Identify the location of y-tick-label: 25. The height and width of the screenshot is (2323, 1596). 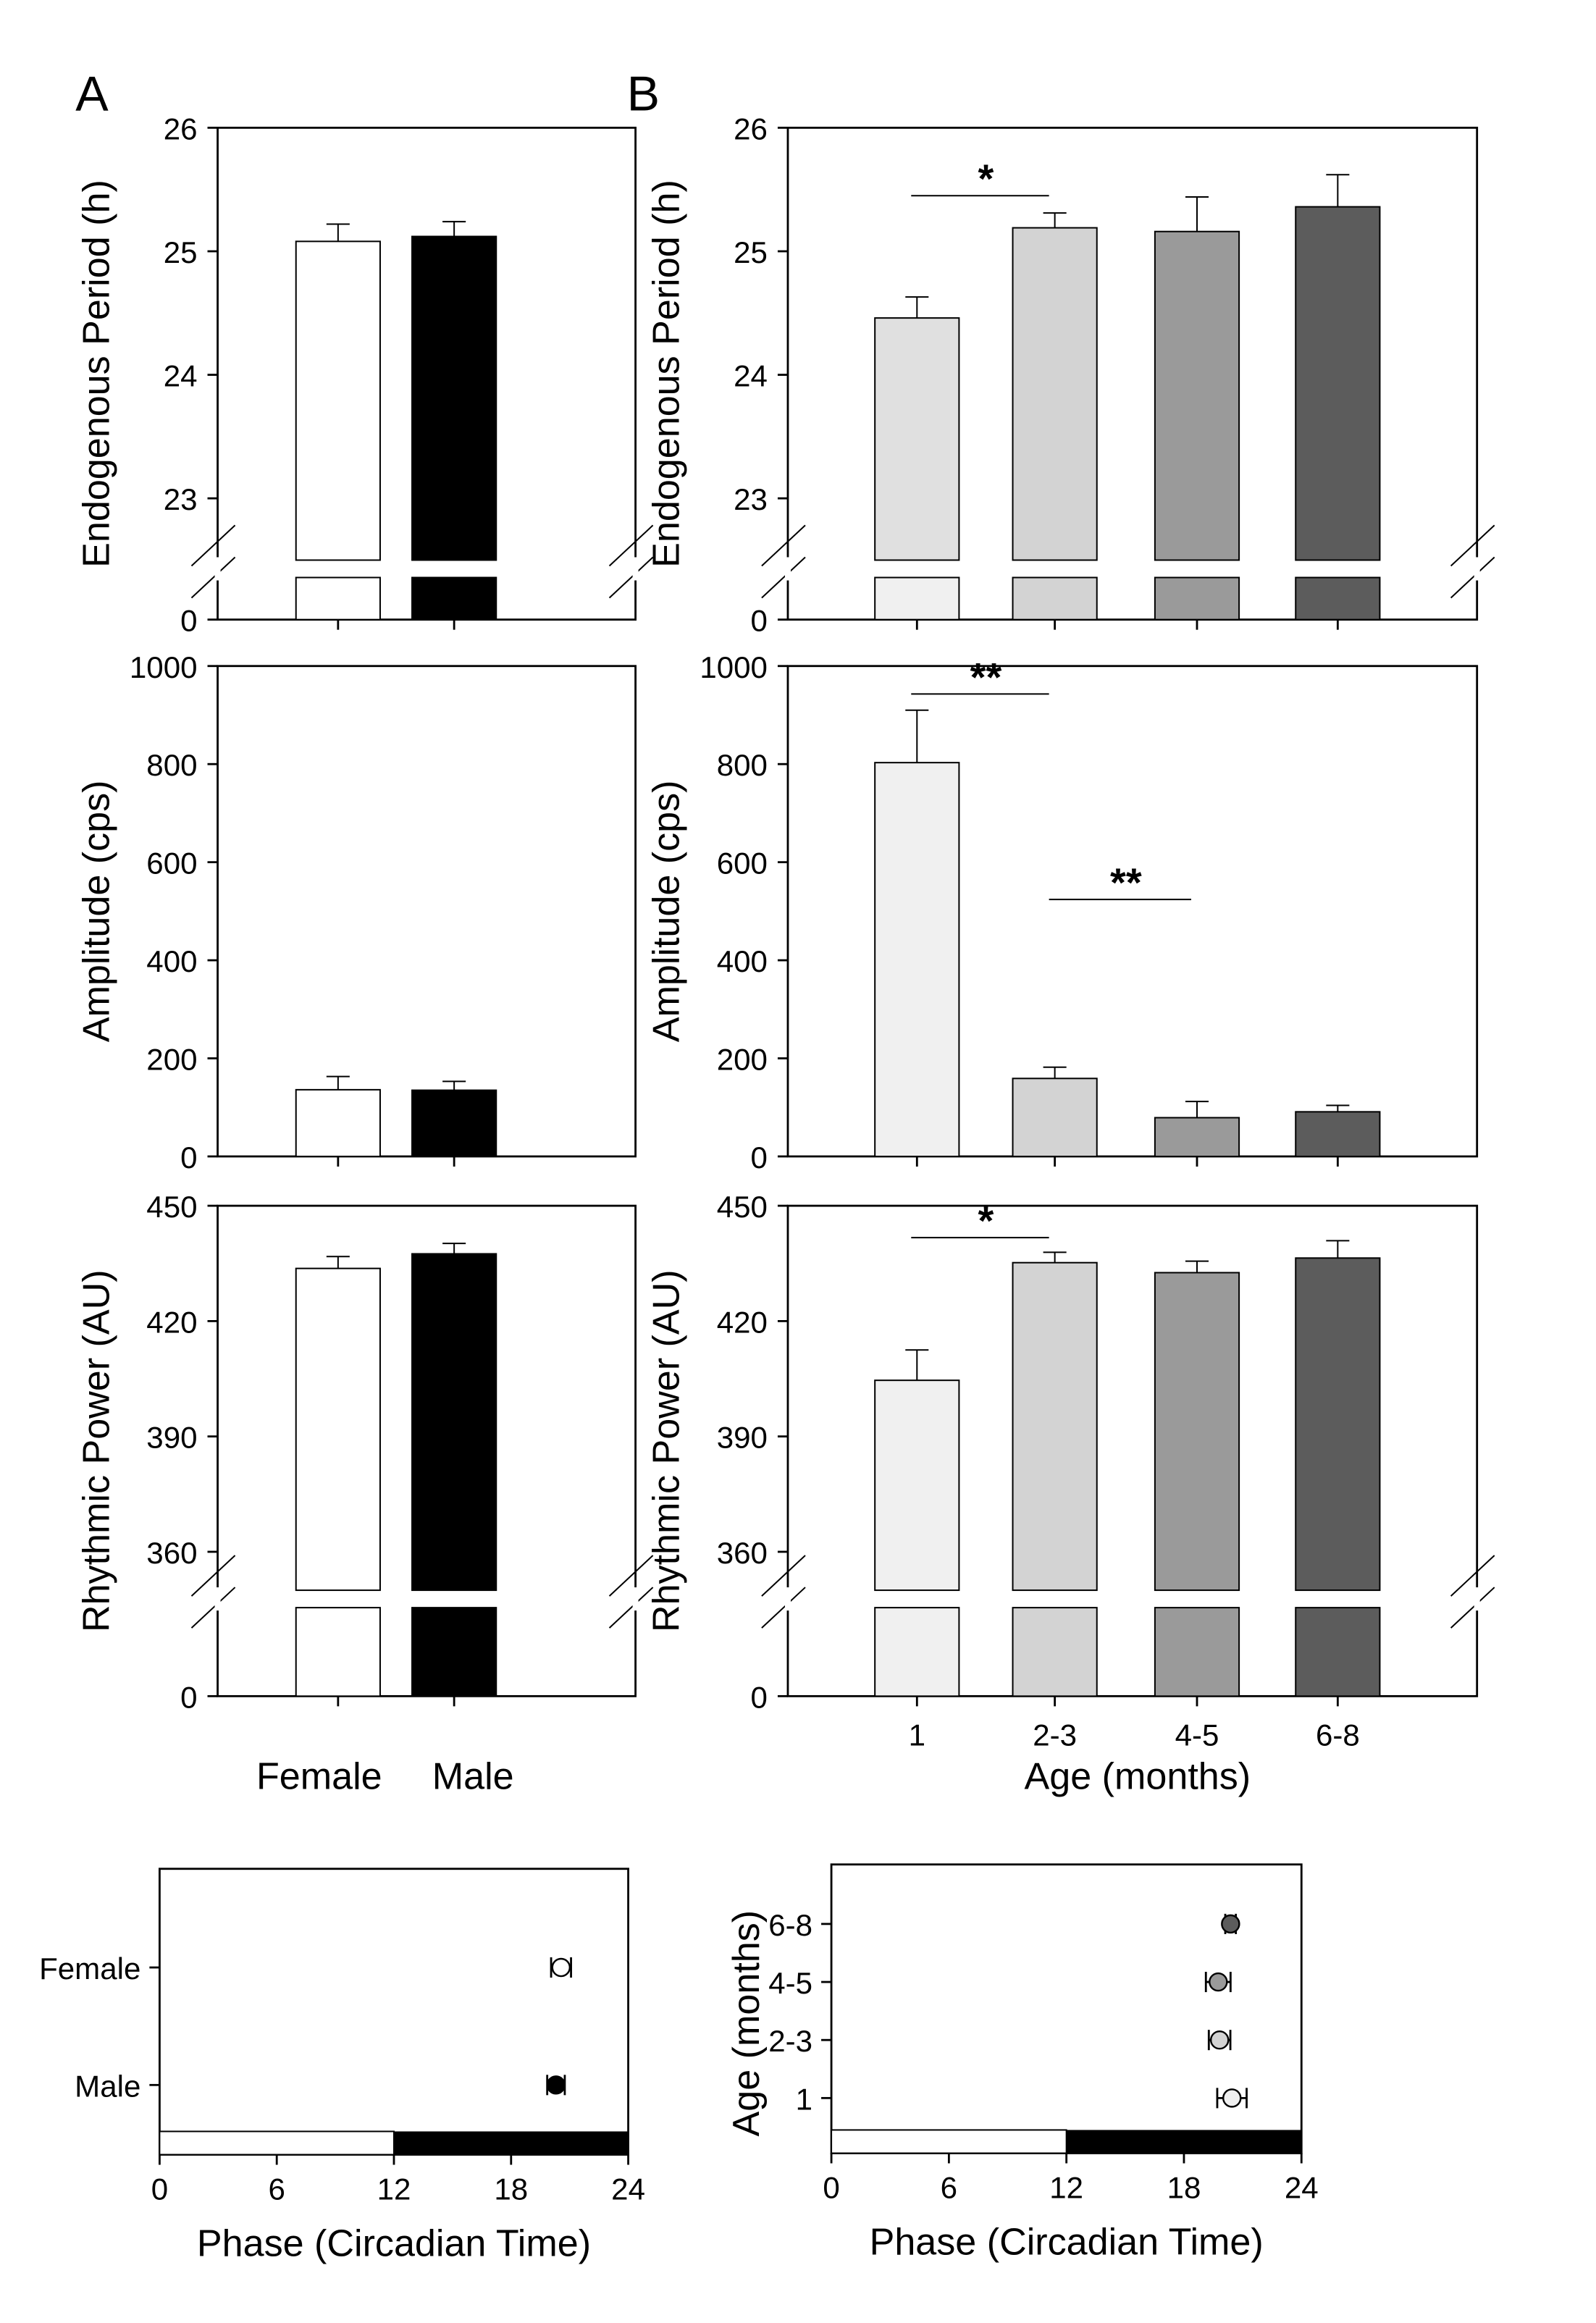
(751, 252).